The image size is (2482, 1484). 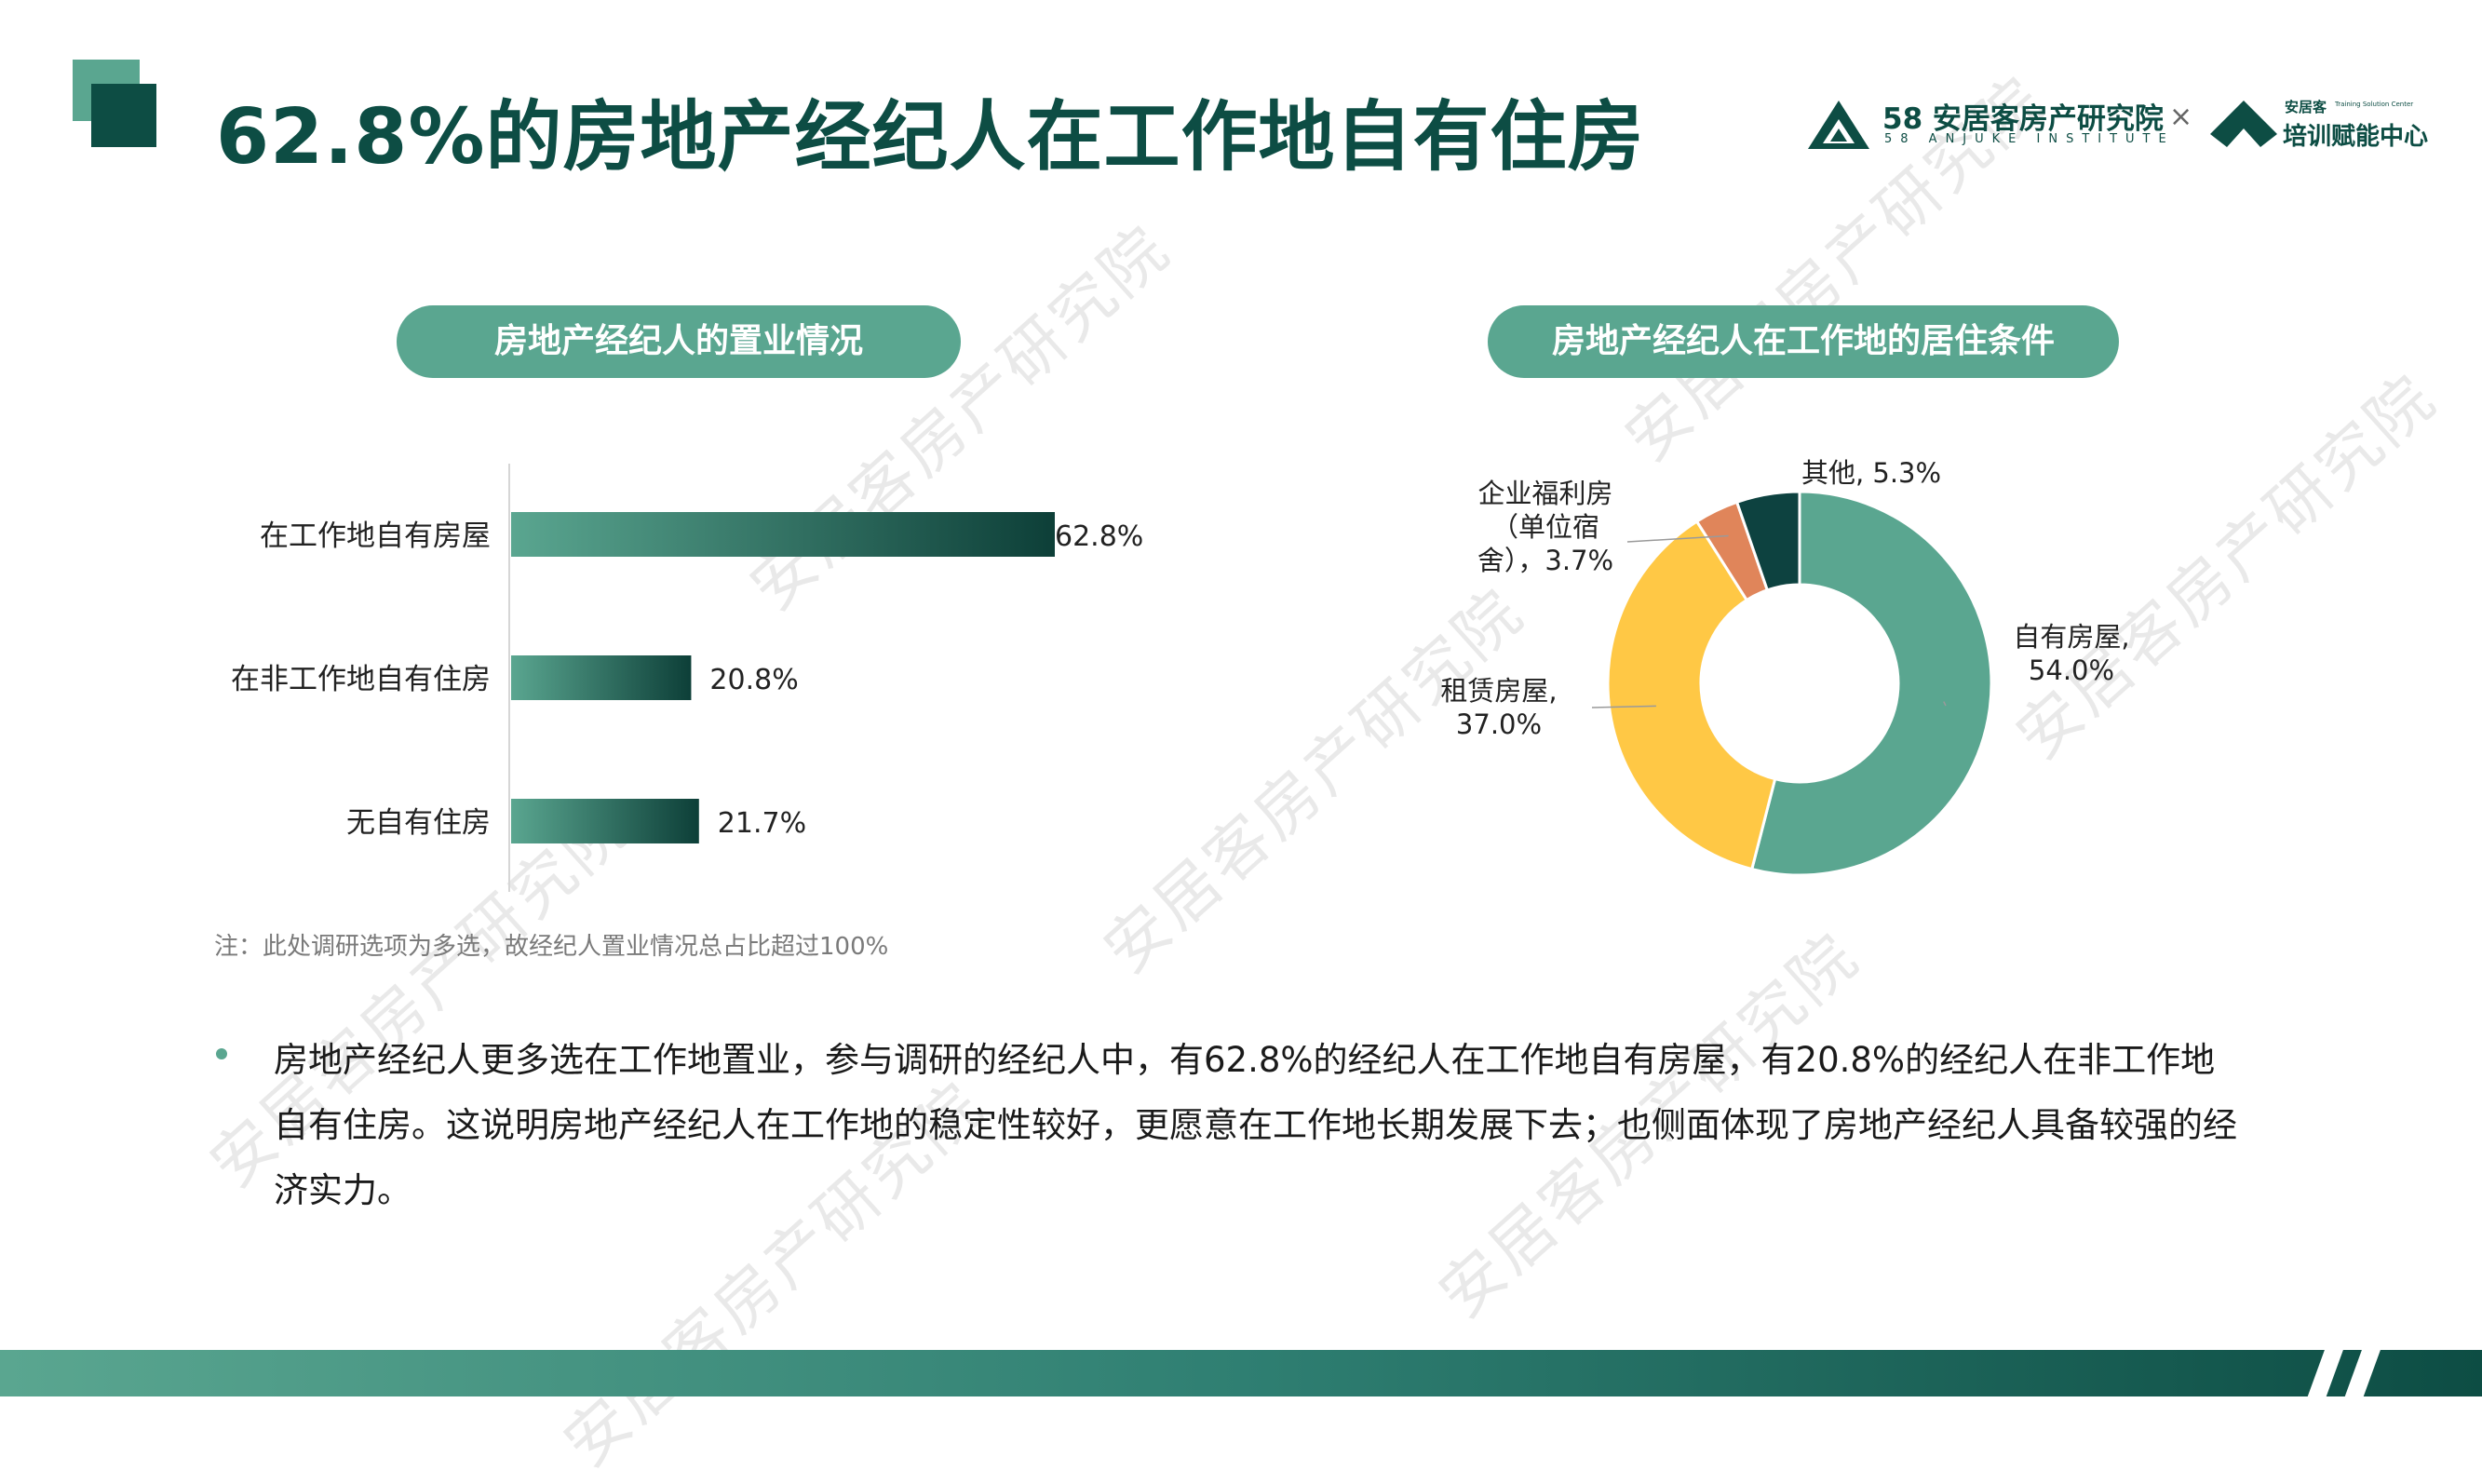 What do you see at coordinates (753, 680) in the screenshot?
I see `bar-value-label: 20.8%` at bounding box center [753, 680].